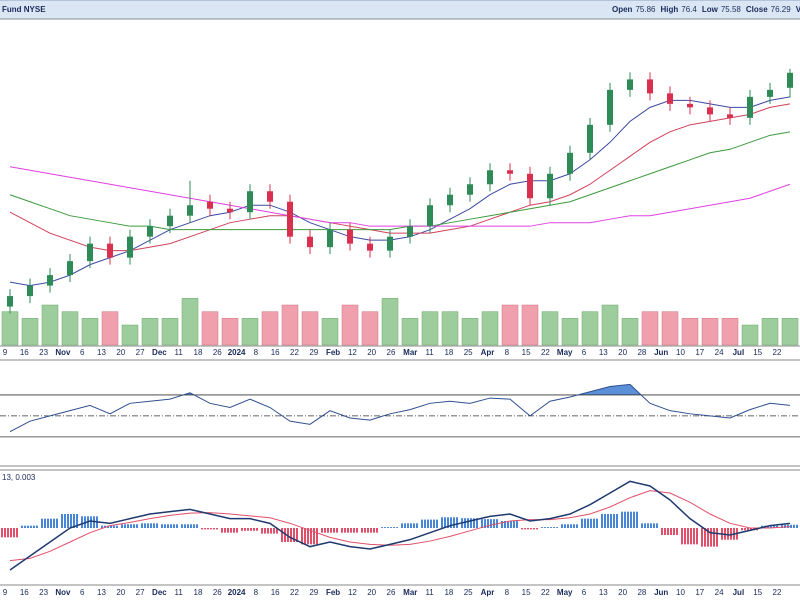 This screenshot has height=600, width=800. Describe the element at coordinates (710, 9) in the screenshot. I see `quote-label: Low` at that location.